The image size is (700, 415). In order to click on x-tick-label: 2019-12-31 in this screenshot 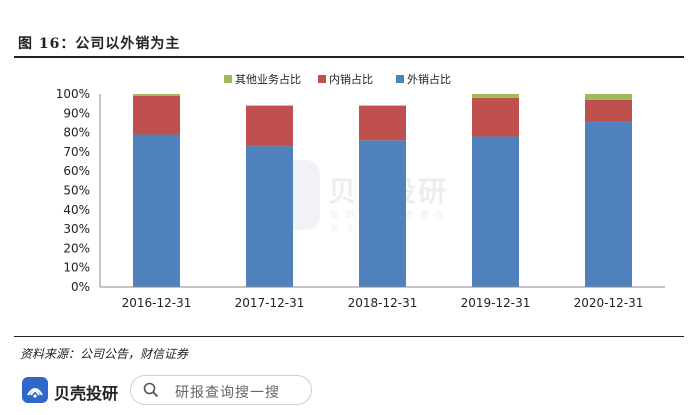, I will do `click(496, 303)`.